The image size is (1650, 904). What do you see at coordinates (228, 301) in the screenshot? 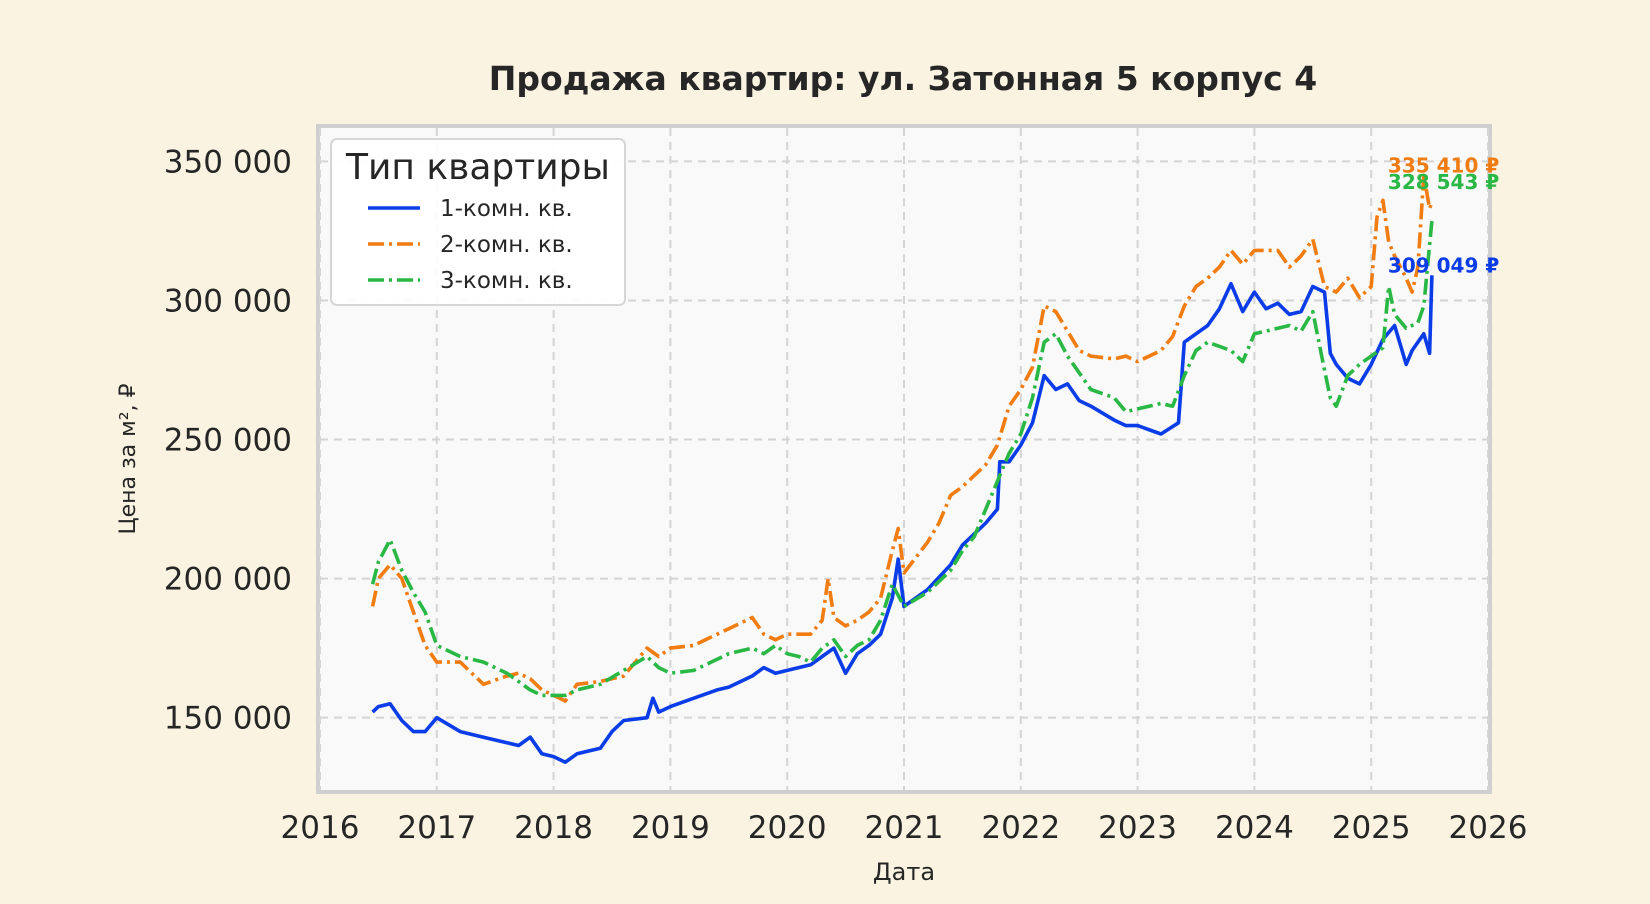
I see `y-tick-label: 300 000` at bounding box center [228, 301].